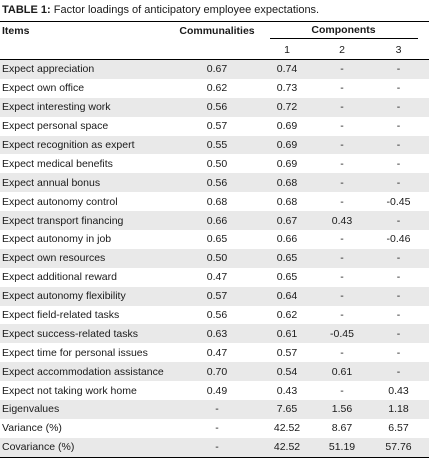 The image size is (429, 468). What do you see at coordinates (55, 126) in the screenshot?
I see `row-item-label: Expect personal space` at bounding box center [55, 126].